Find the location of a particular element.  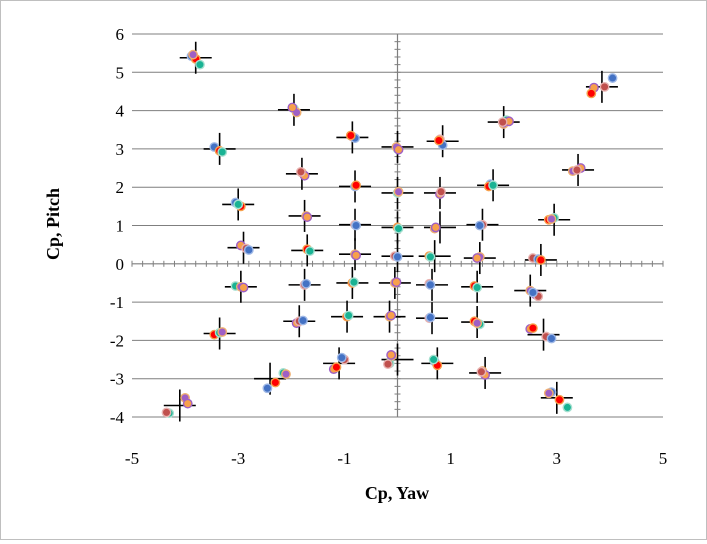

x-tick-label: -5 is located at coordinates (132, 458).